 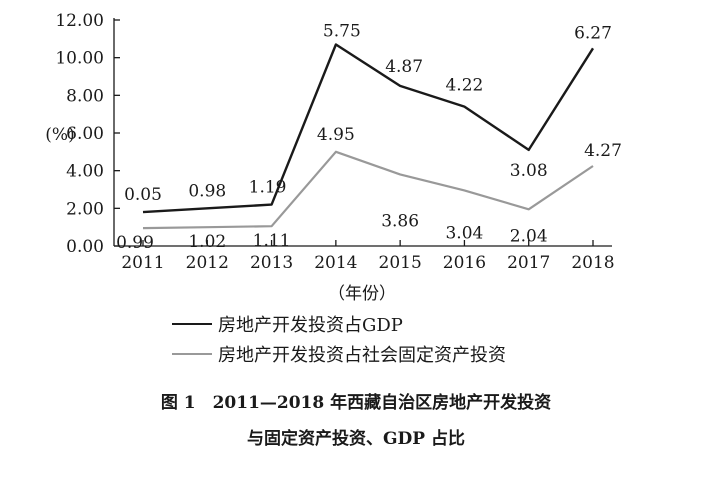 What do you see at coordinates (85, 172) in the screenshot?
I see `y-tick-label: 4.00` at bounding box center [85, 172].